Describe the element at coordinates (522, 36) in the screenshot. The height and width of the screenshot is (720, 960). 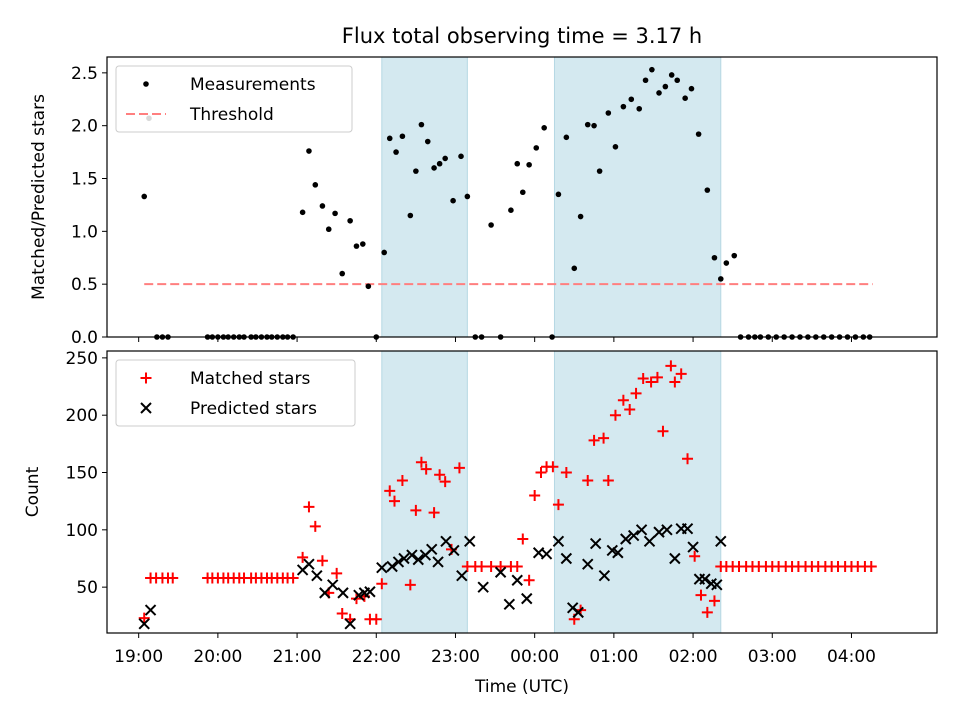
I see `chart-title: Flux total observing time = 3.17 h` at that location.